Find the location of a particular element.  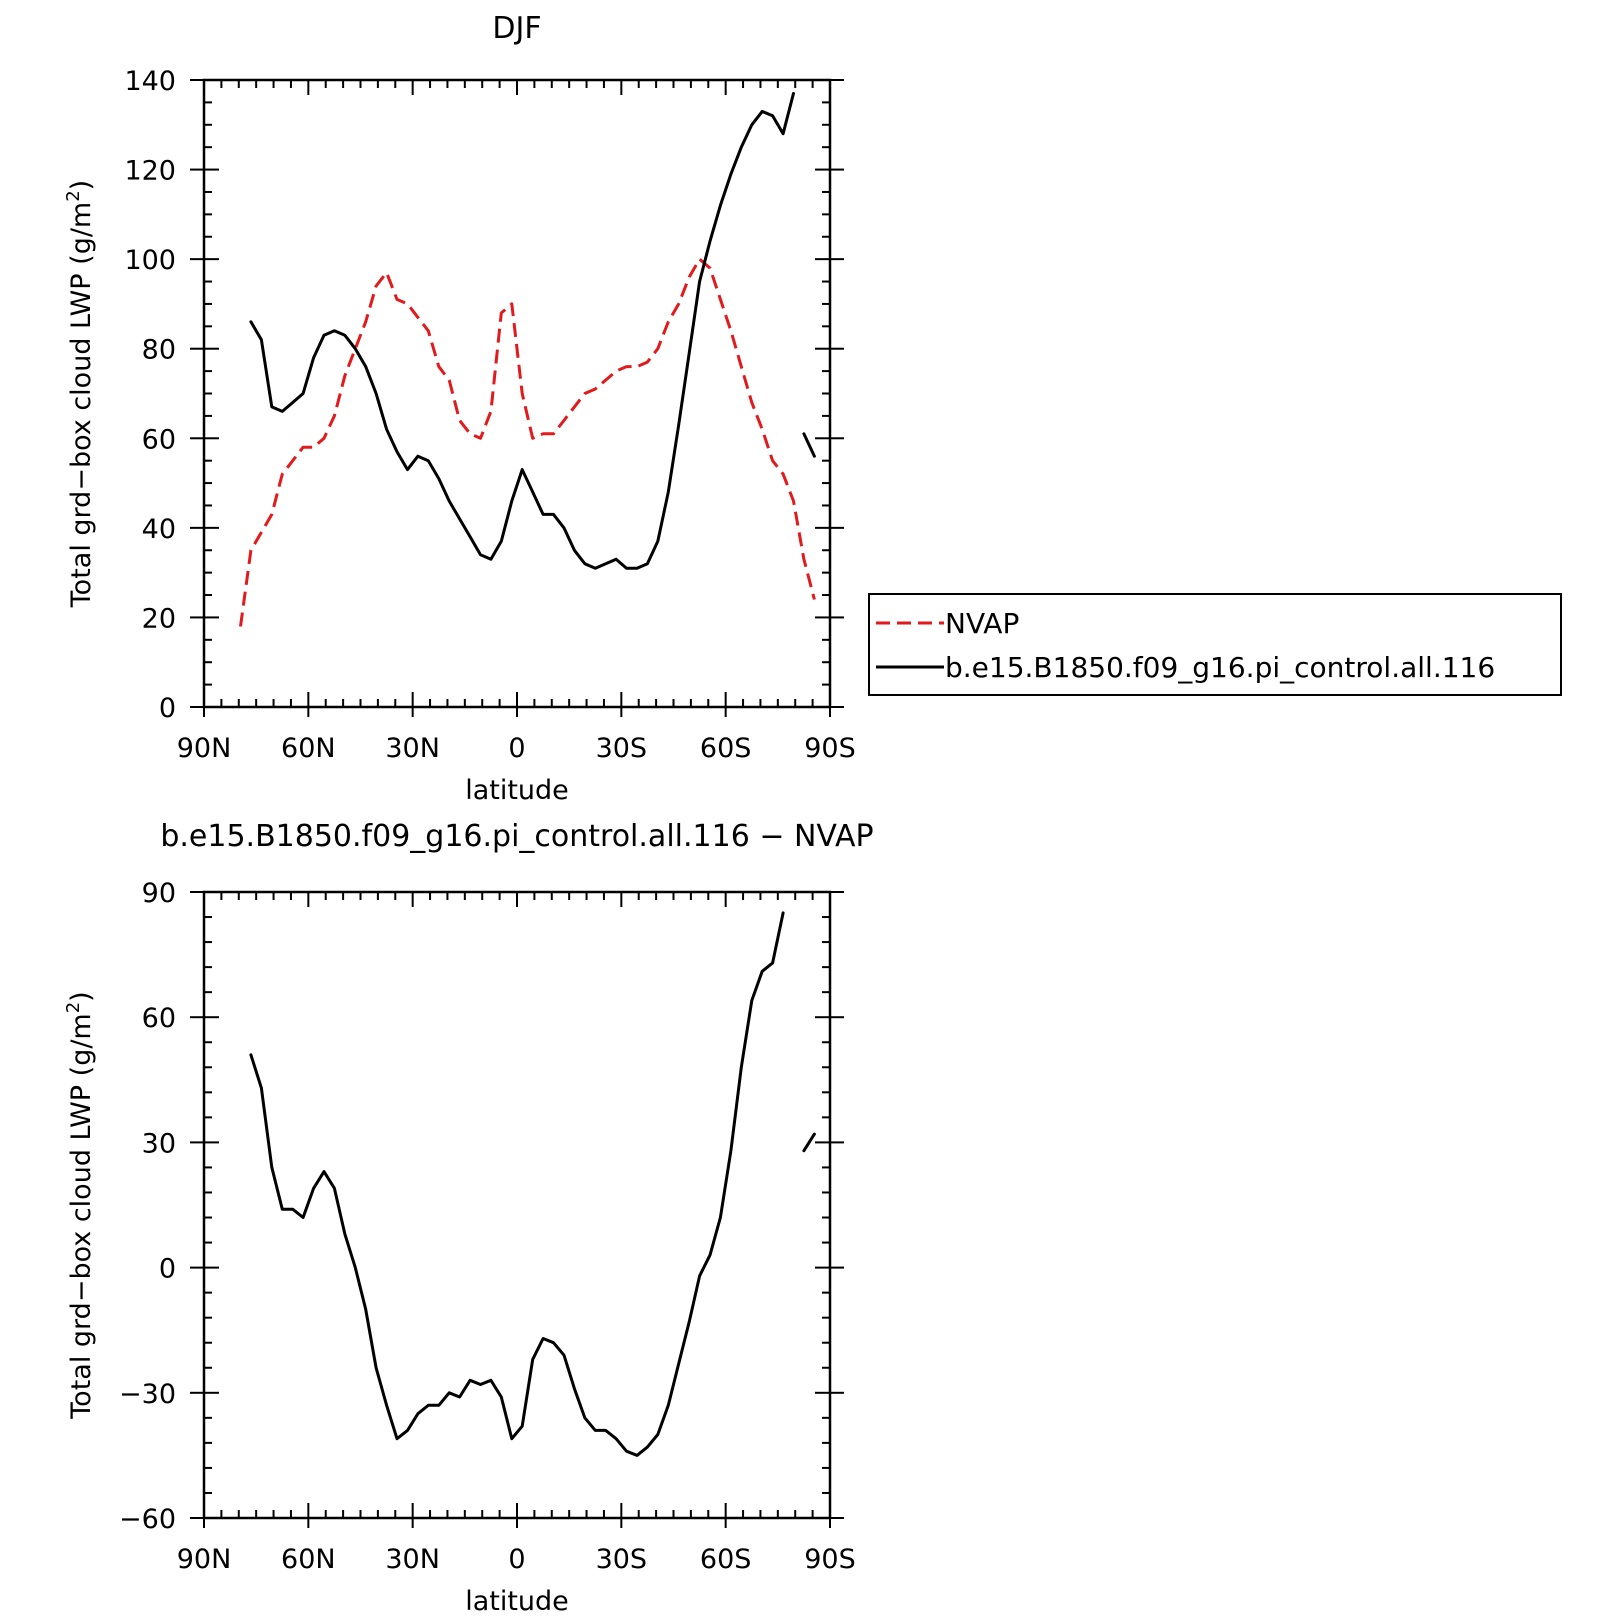

y-tick-label: 90 is located at coordinates (159, 893).